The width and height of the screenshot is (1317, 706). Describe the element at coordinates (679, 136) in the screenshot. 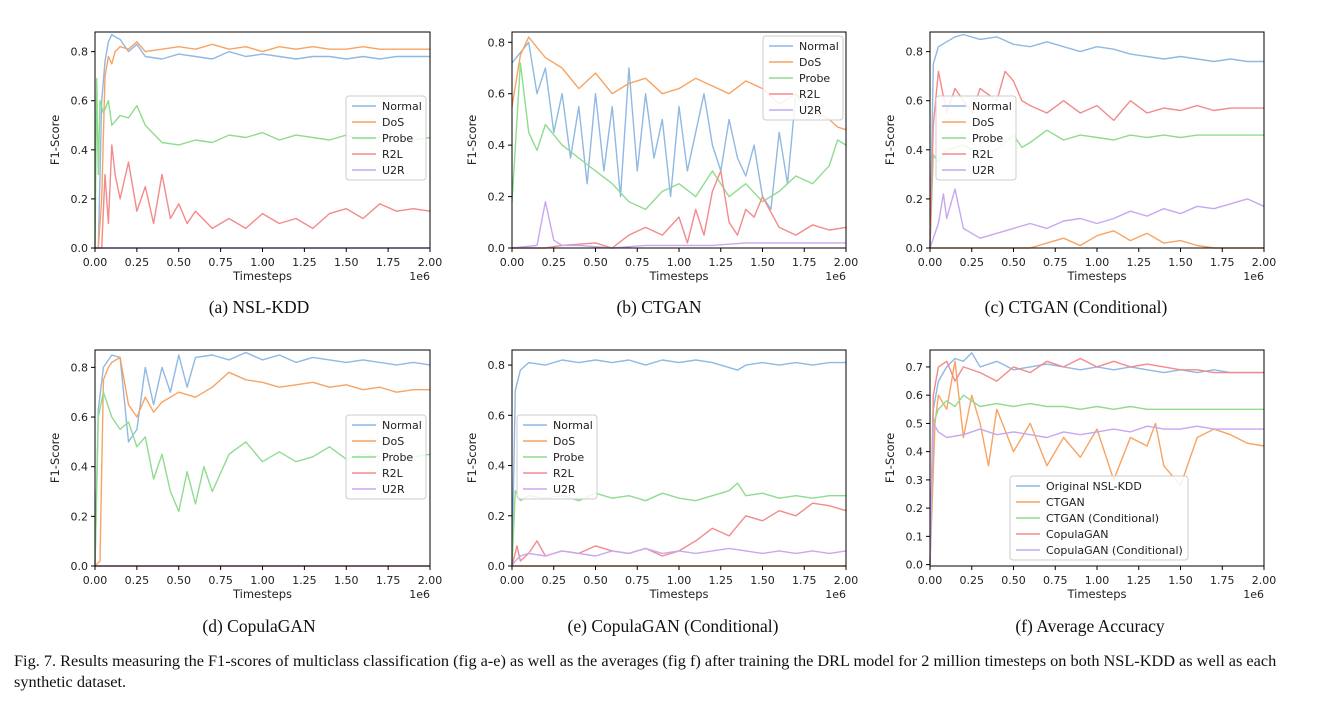

I see `series-line-probe` at that location.